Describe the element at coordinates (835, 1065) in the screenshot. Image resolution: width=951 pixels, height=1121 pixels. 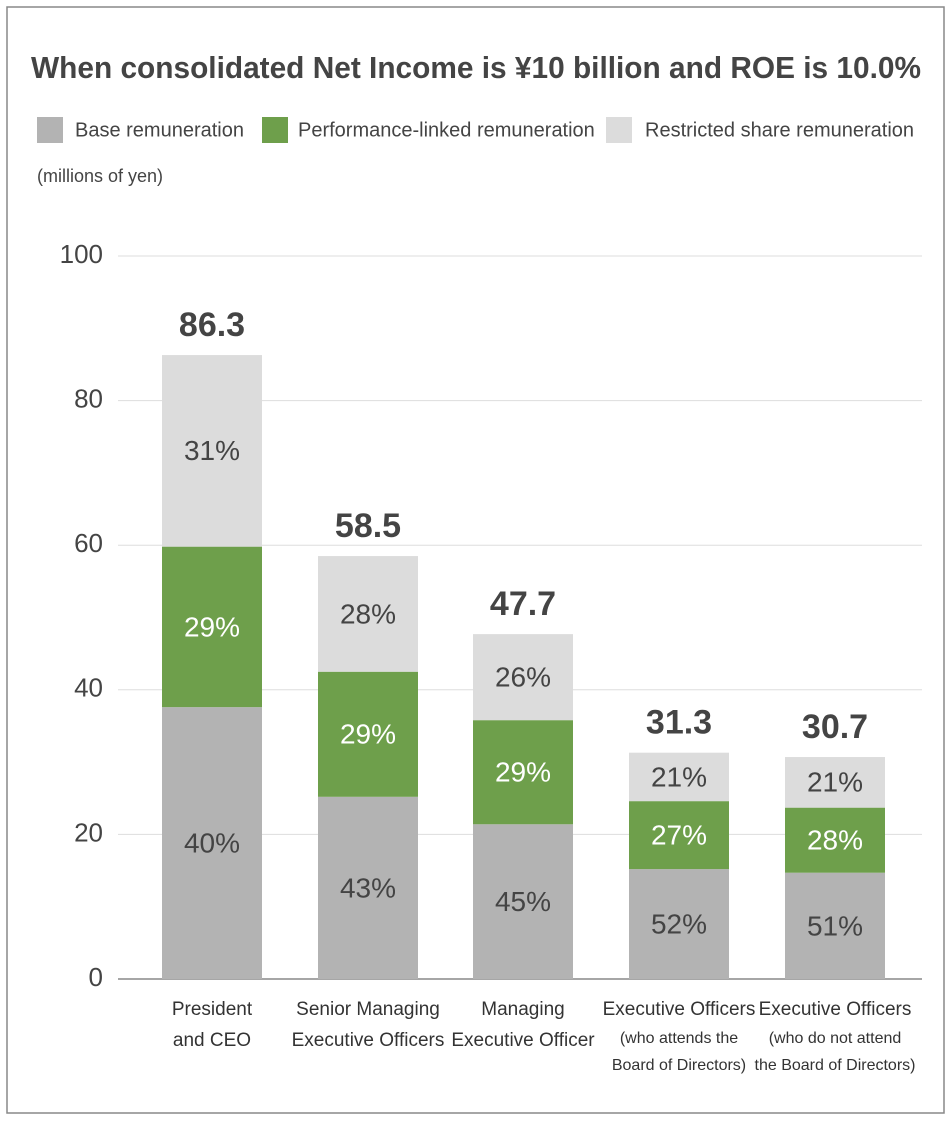
I see `x-tick-label: the Board of Directors)` at that location.